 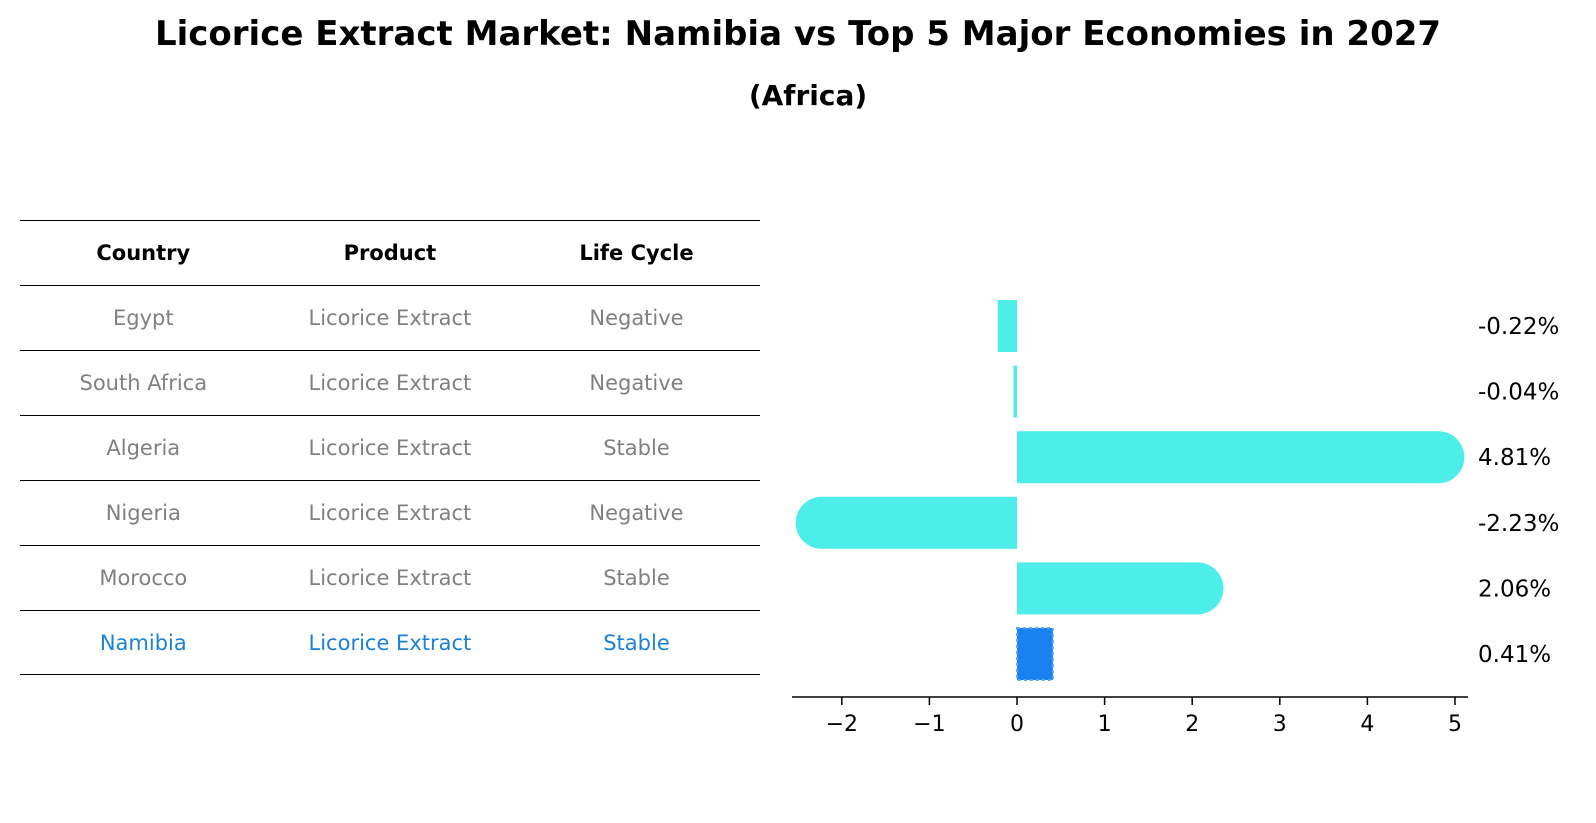 What do you see at coordinates (1017, 724) in the screenshot?
I see `x-tick-label: 0` at bounding box center [1017, 724].